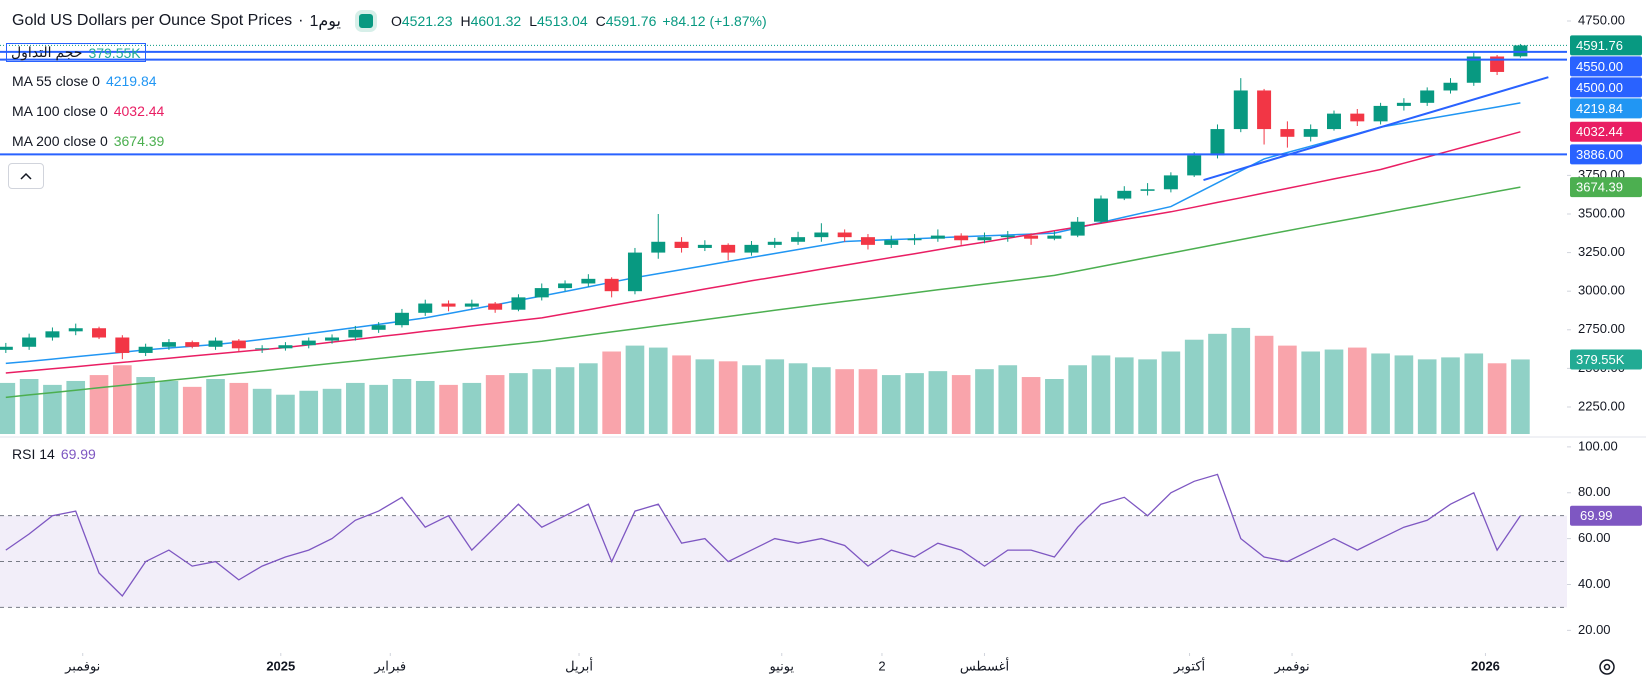  Describe the element at coordinates (114, 52) in the screenshot. I see `volume-value: 379.55K` at that location.